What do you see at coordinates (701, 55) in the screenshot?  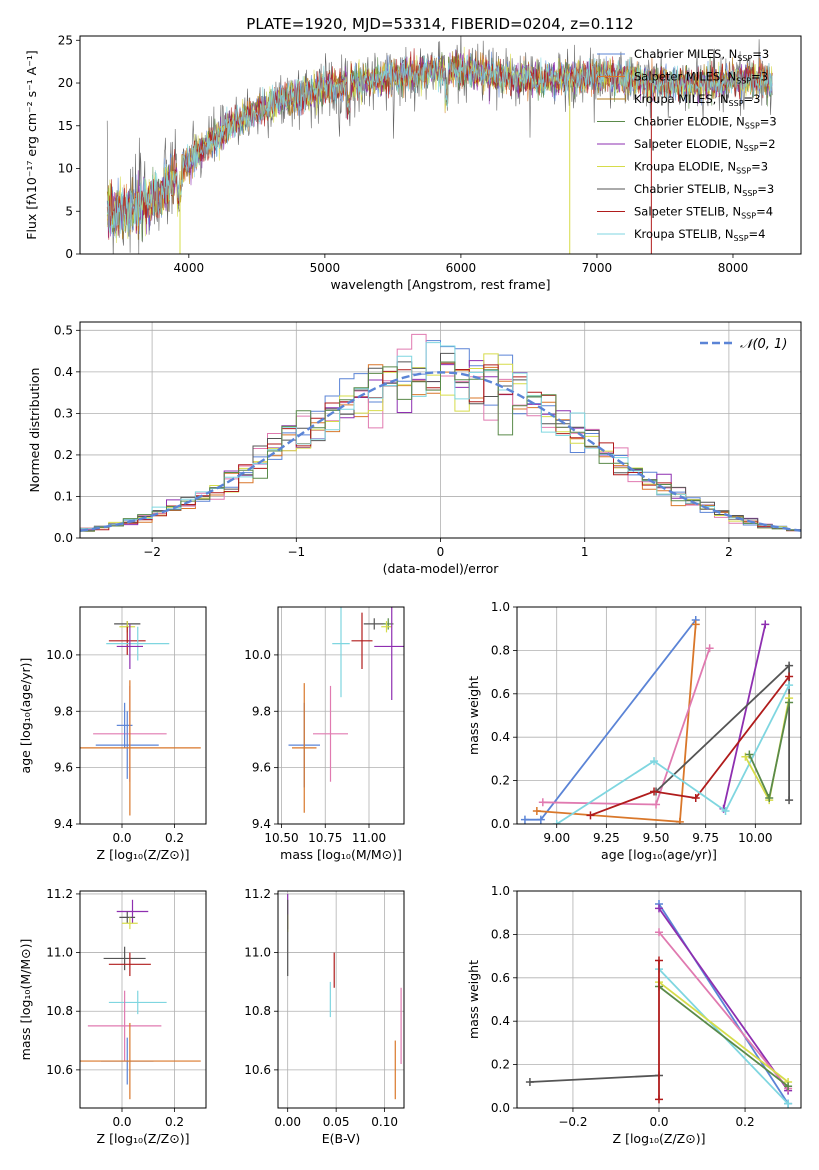 I see `legend-entry: Chabrier MILES, NSSP=3` at bounding box center [701, 55].